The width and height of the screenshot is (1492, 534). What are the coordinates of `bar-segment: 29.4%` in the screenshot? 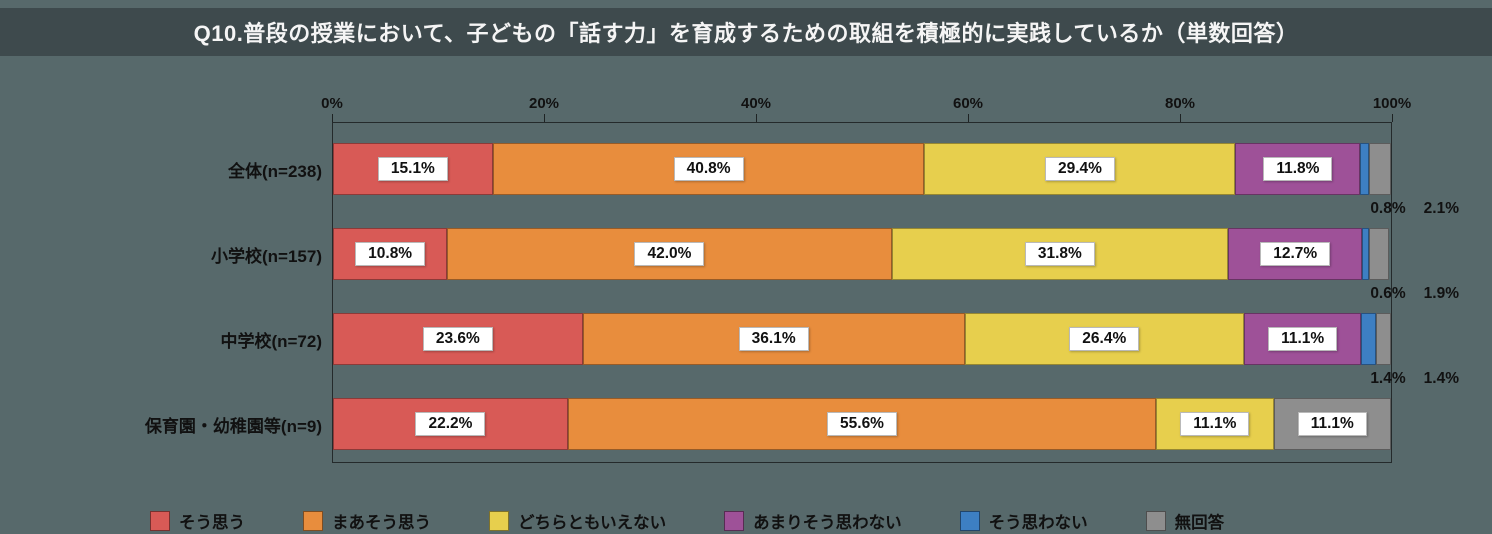 It's located at (1080, 169).